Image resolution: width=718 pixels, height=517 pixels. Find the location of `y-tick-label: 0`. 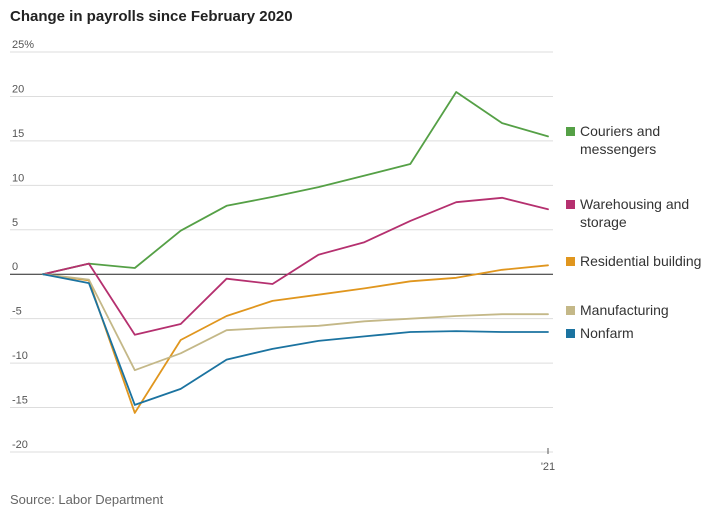

y-tick-label: 0 is located at coordinates (15, 267).